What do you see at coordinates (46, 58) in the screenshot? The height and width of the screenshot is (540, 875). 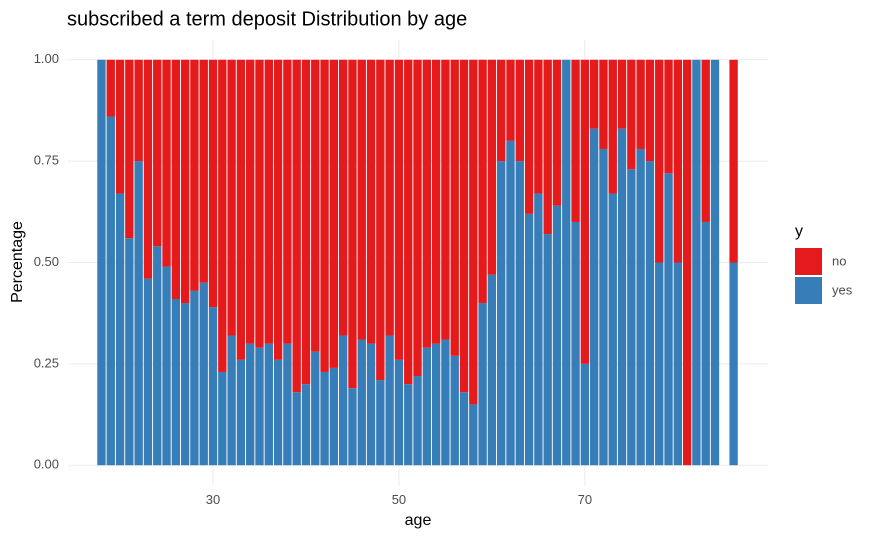 I see `y-tick-label: 1.00` at bounding box center [46, 58].